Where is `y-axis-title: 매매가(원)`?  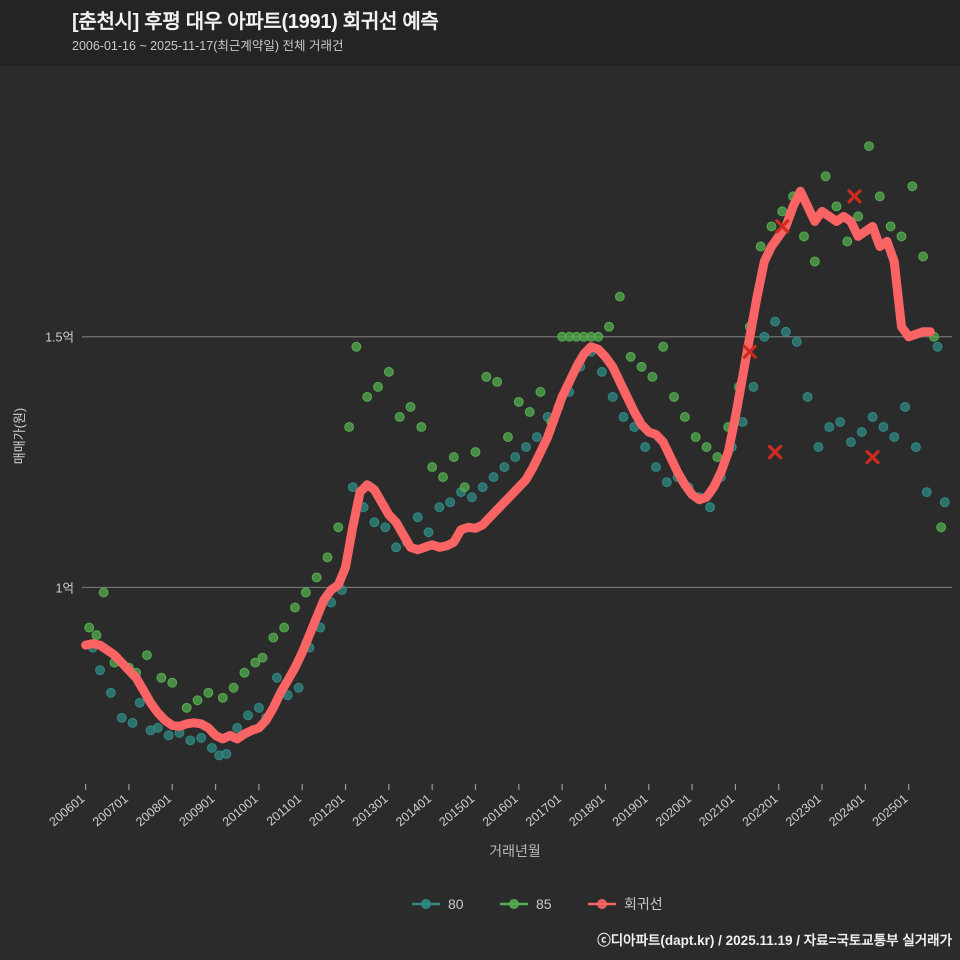
y-axis-title: 매매가(원) is located at coordinates (19, 436).